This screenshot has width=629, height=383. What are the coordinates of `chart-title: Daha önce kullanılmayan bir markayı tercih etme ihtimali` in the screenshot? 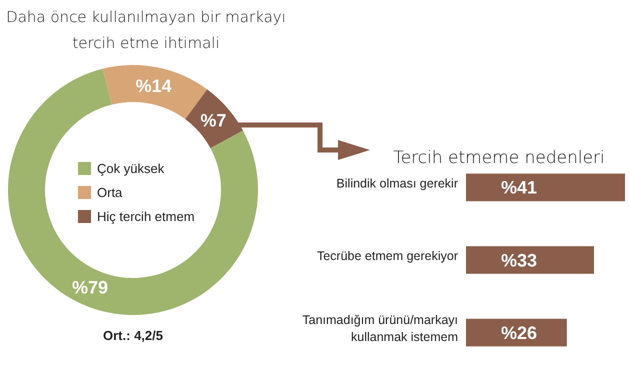 It's located at (146, 30).